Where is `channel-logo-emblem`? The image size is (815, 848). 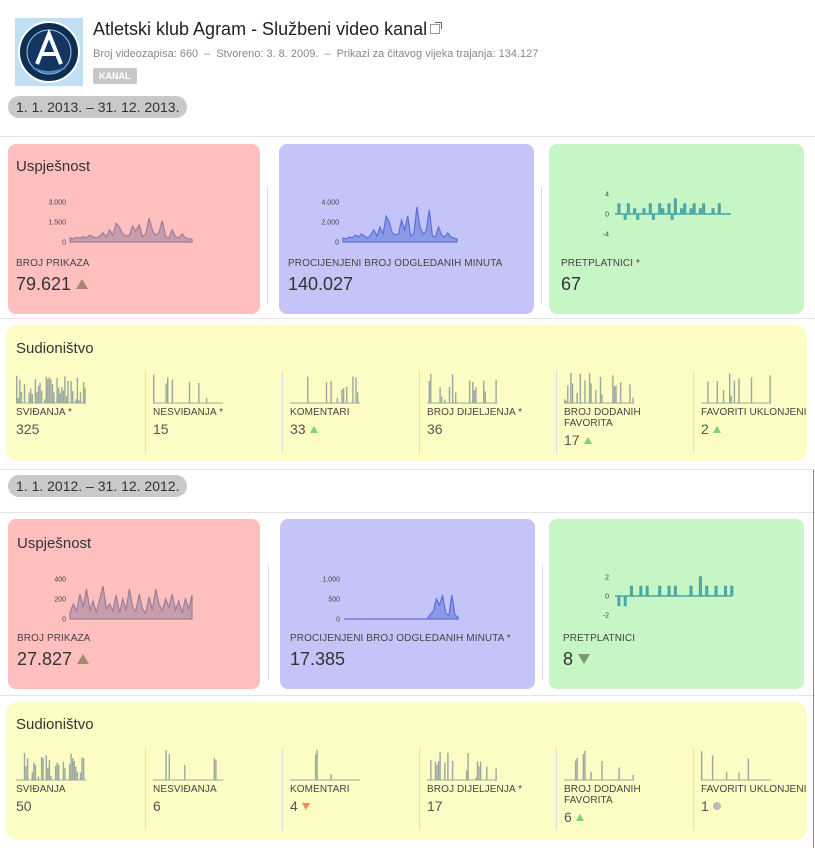
channel-logo-emblem is located at coordinates (49, 52).